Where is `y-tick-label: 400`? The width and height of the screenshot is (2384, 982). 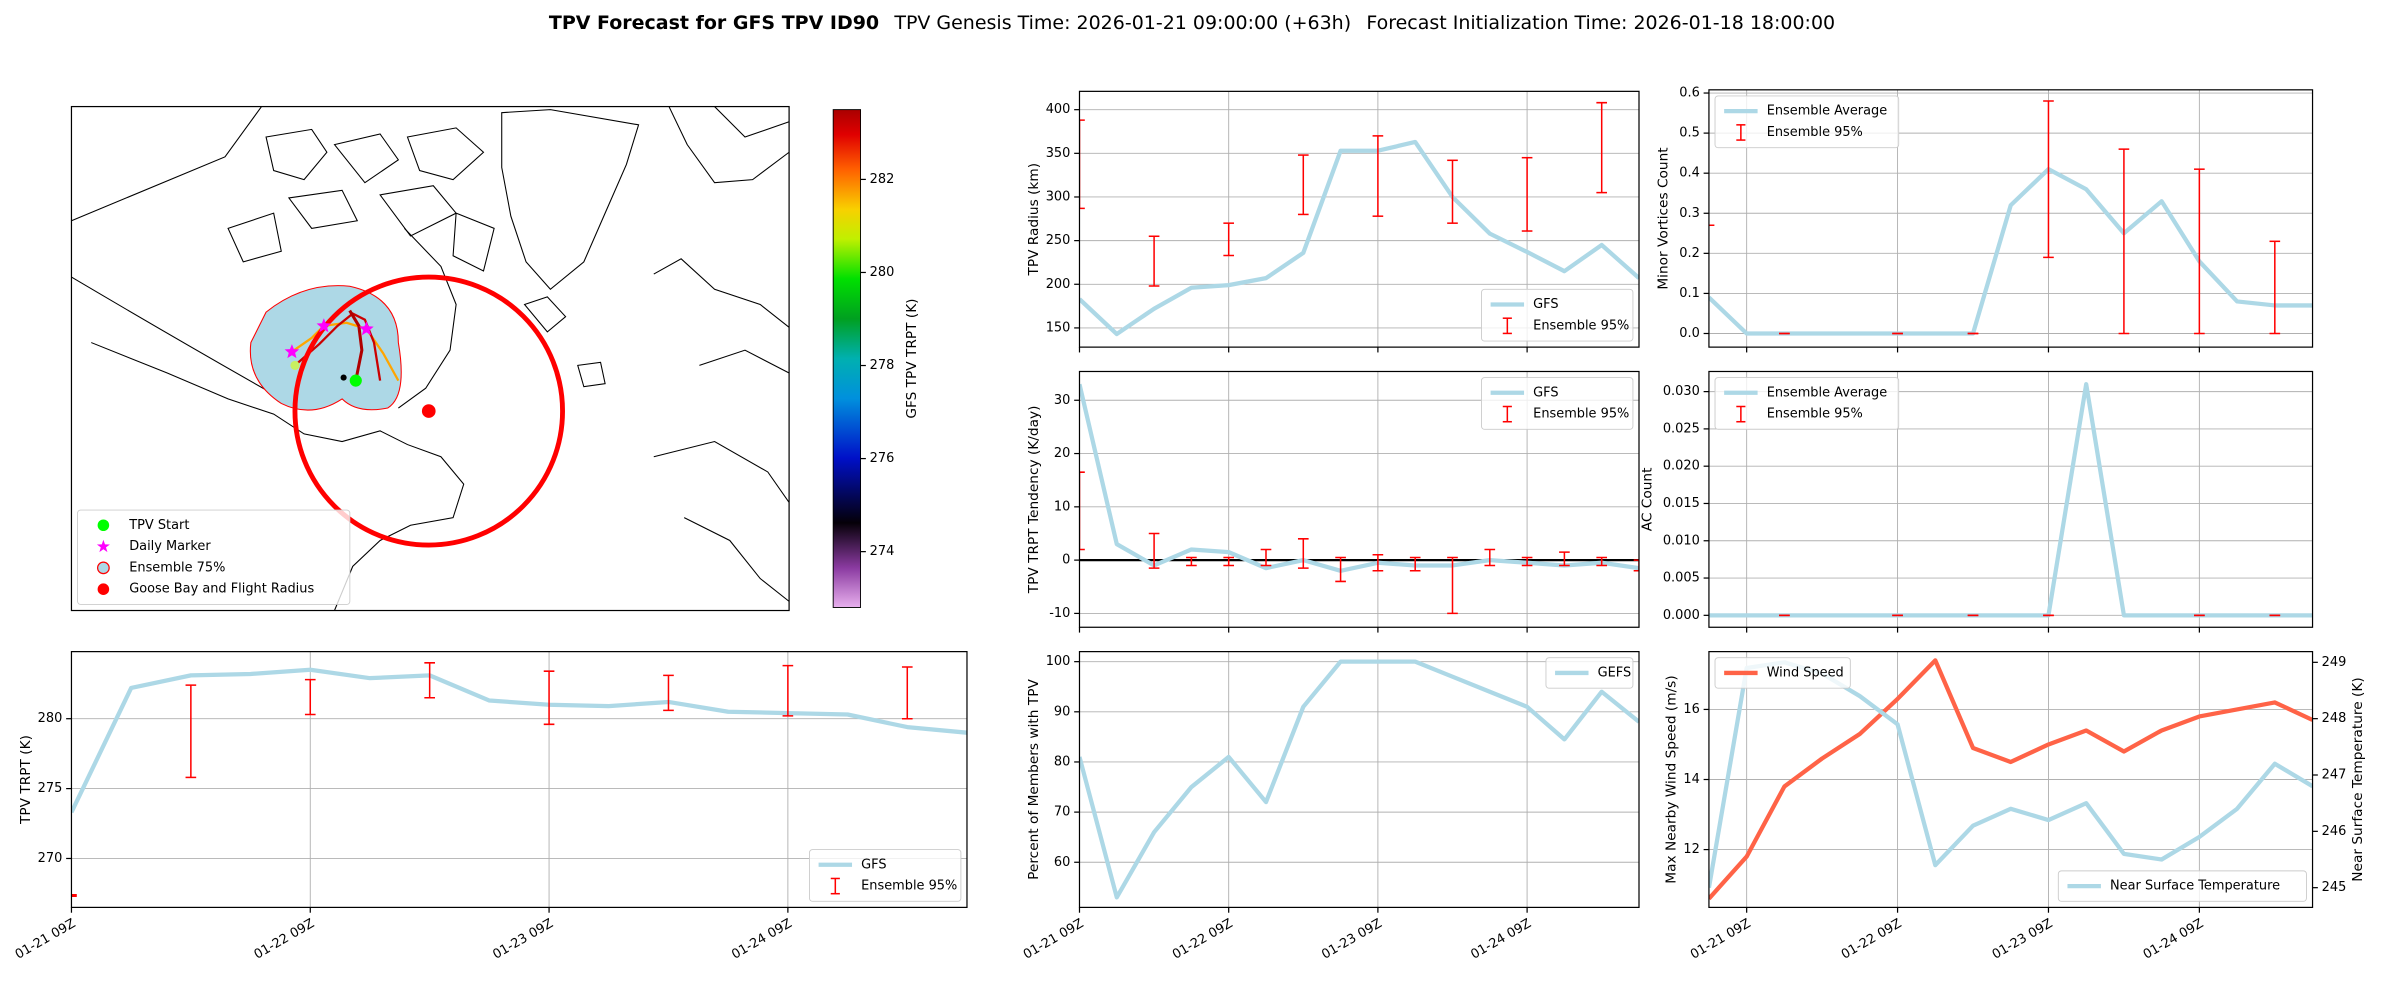
y-tick-label: 400 is located at coordinates (1058, 109).